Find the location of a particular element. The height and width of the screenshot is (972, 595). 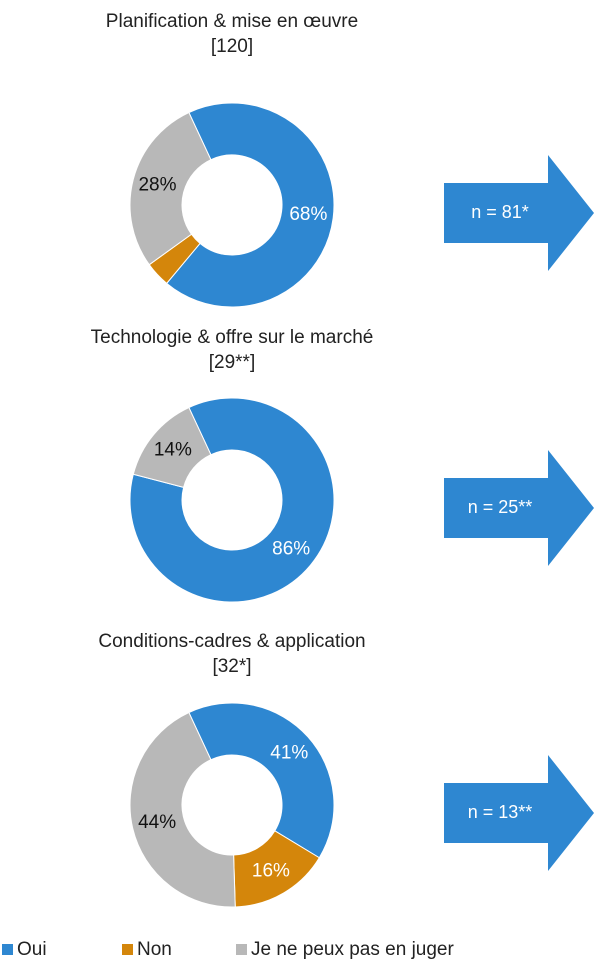

legend-label: Non is located at coordinates (154, 949).